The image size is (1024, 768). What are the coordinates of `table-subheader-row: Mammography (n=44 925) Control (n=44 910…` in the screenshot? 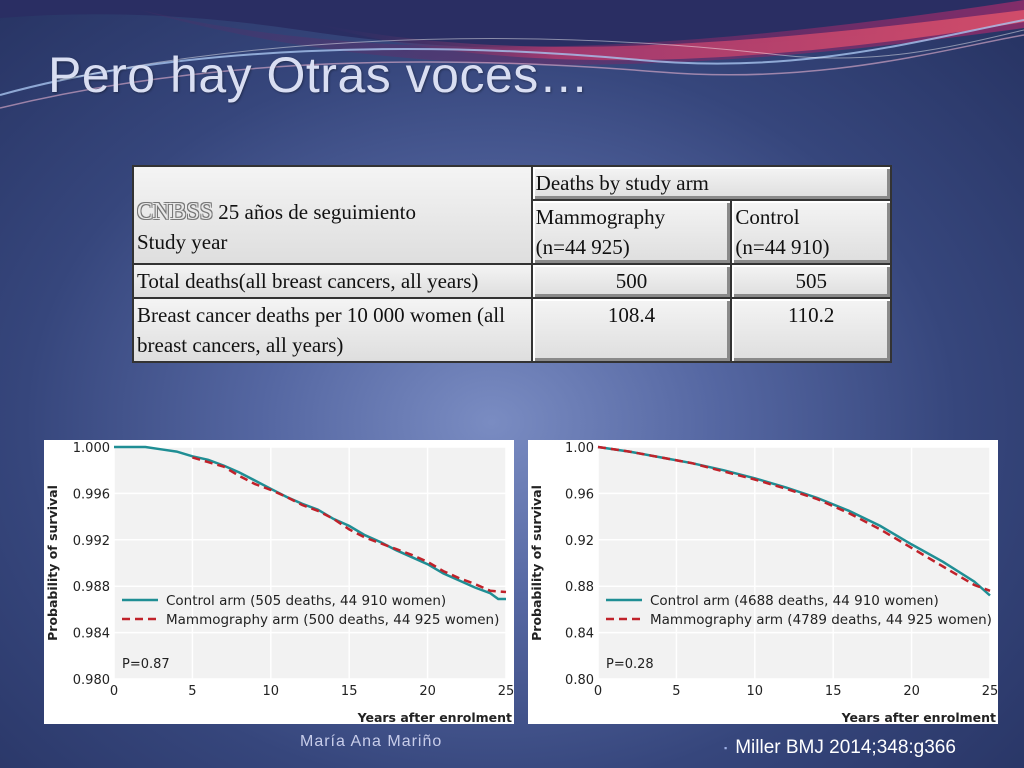 It's located at (512, 232).